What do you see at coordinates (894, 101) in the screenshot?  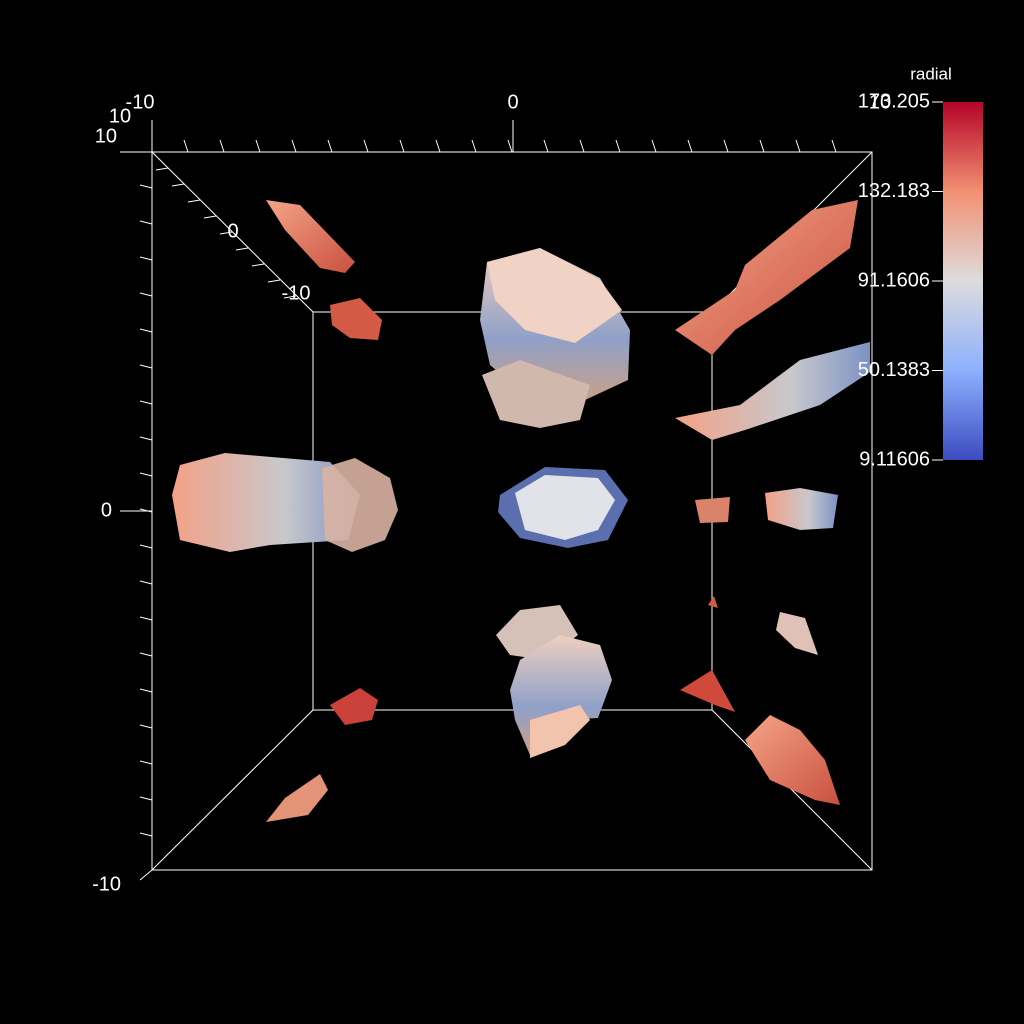 I see `legend-tick-label: 173.205` at bounding box center [894, 101].